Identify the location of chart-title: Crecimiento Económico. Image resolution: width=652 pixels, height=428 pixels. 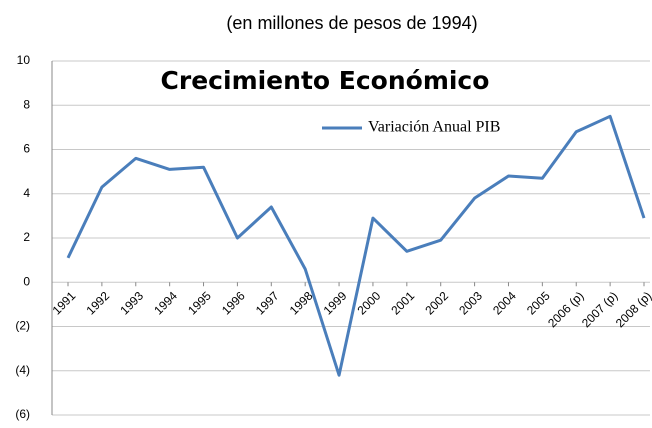
(325, 80).